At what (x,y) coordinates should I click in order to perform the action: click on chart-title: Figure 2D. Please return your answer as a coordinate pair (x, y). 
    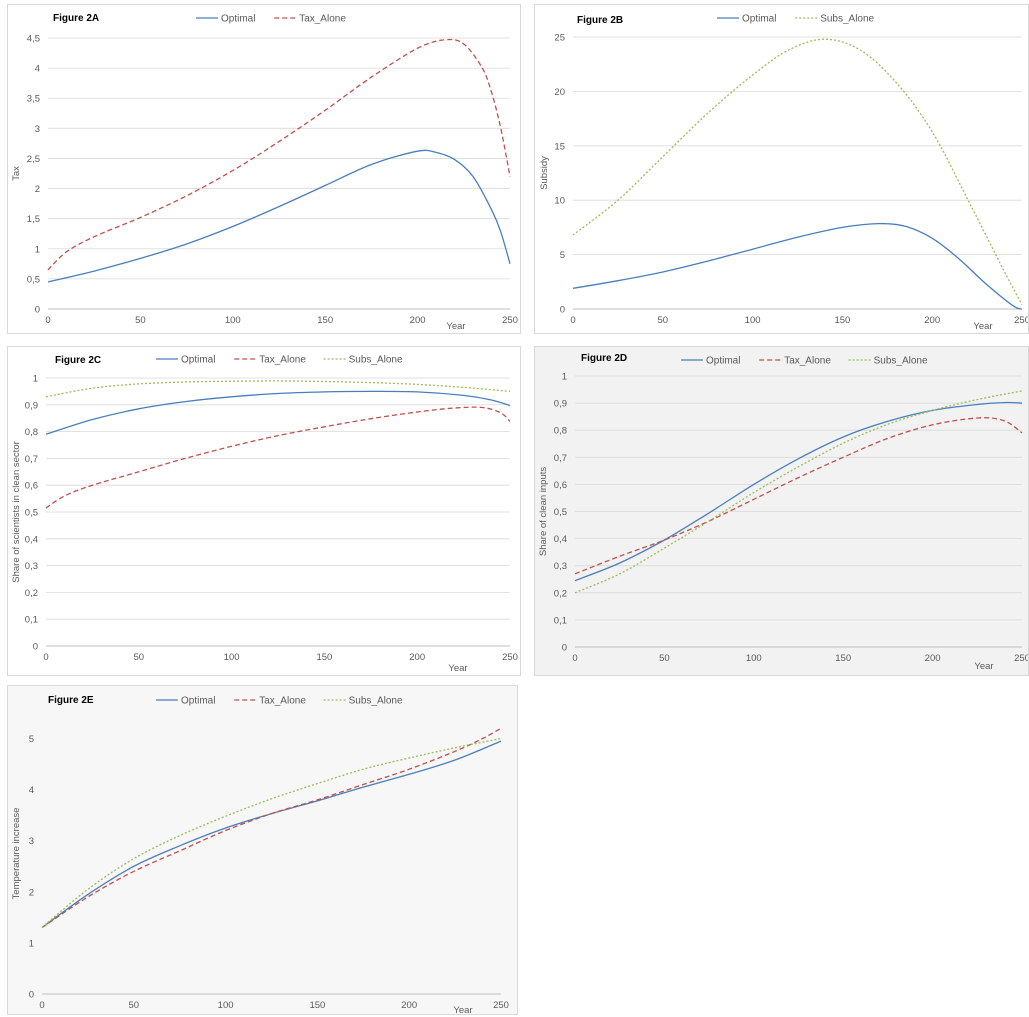
    Looking at the image, I should click on (604, 358).